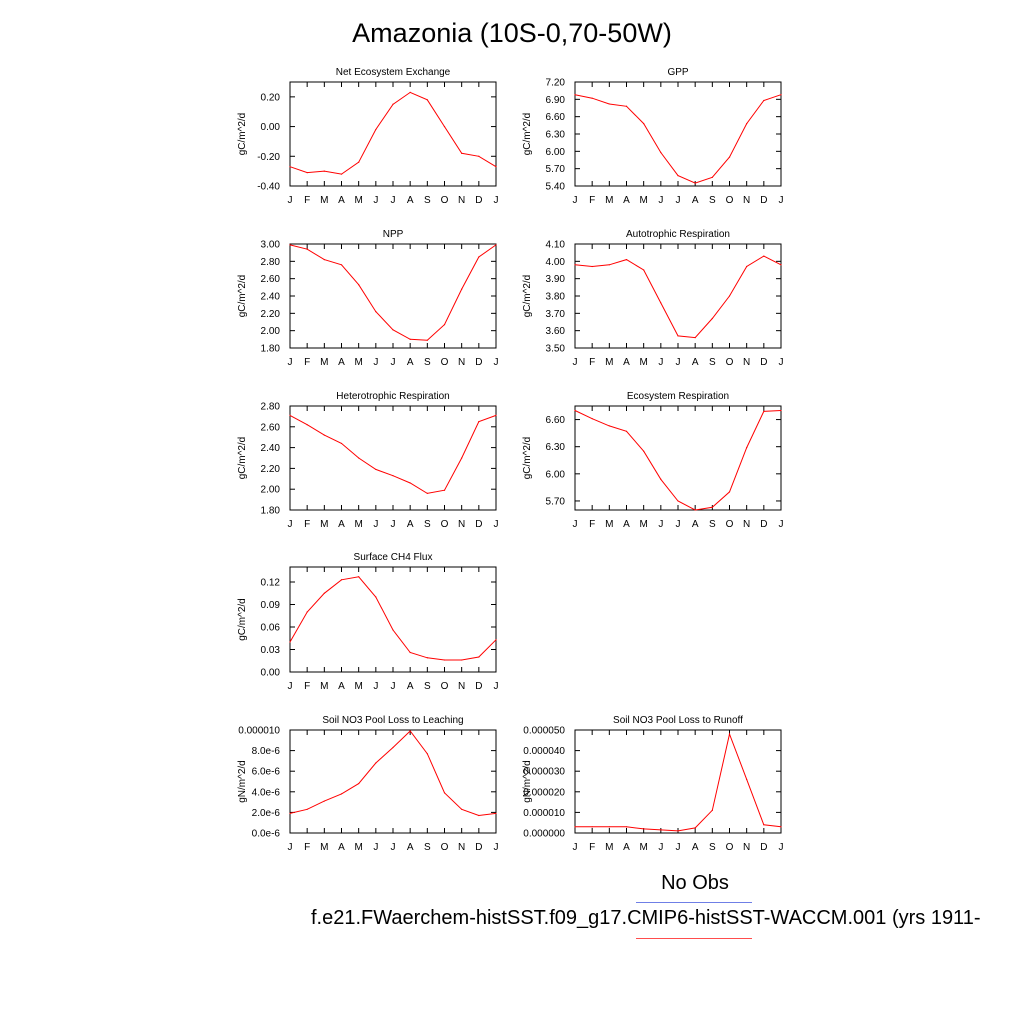 The image size is (1024, 1024). I want to click on y-tick-label: -0.20, so click(268, 157).